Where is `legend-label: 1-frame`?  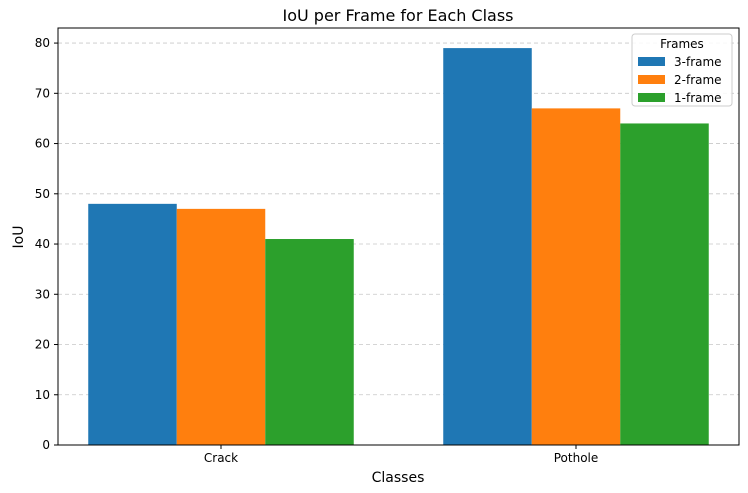 legend-label: 1-frame is located at coordinates (698, 98).